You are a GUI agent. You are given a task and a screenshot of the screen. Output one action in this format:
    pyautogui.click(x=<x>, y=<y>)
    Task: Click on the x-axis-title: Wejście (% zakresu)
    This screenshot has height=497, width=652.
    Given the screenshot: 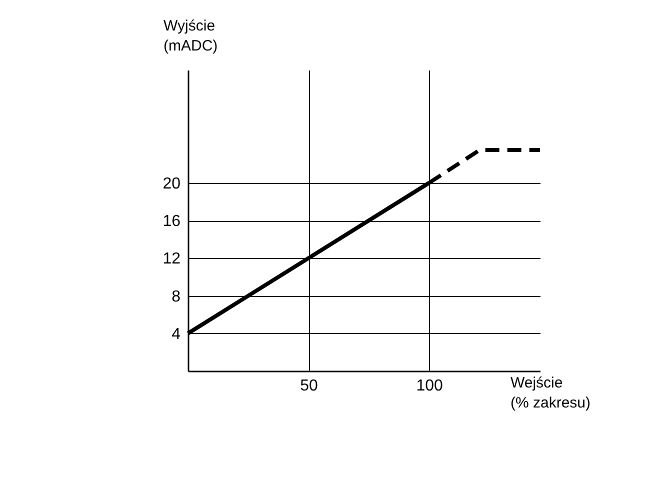 What is the action you would take?
    pyautogui.click(x=550, y=393)
    